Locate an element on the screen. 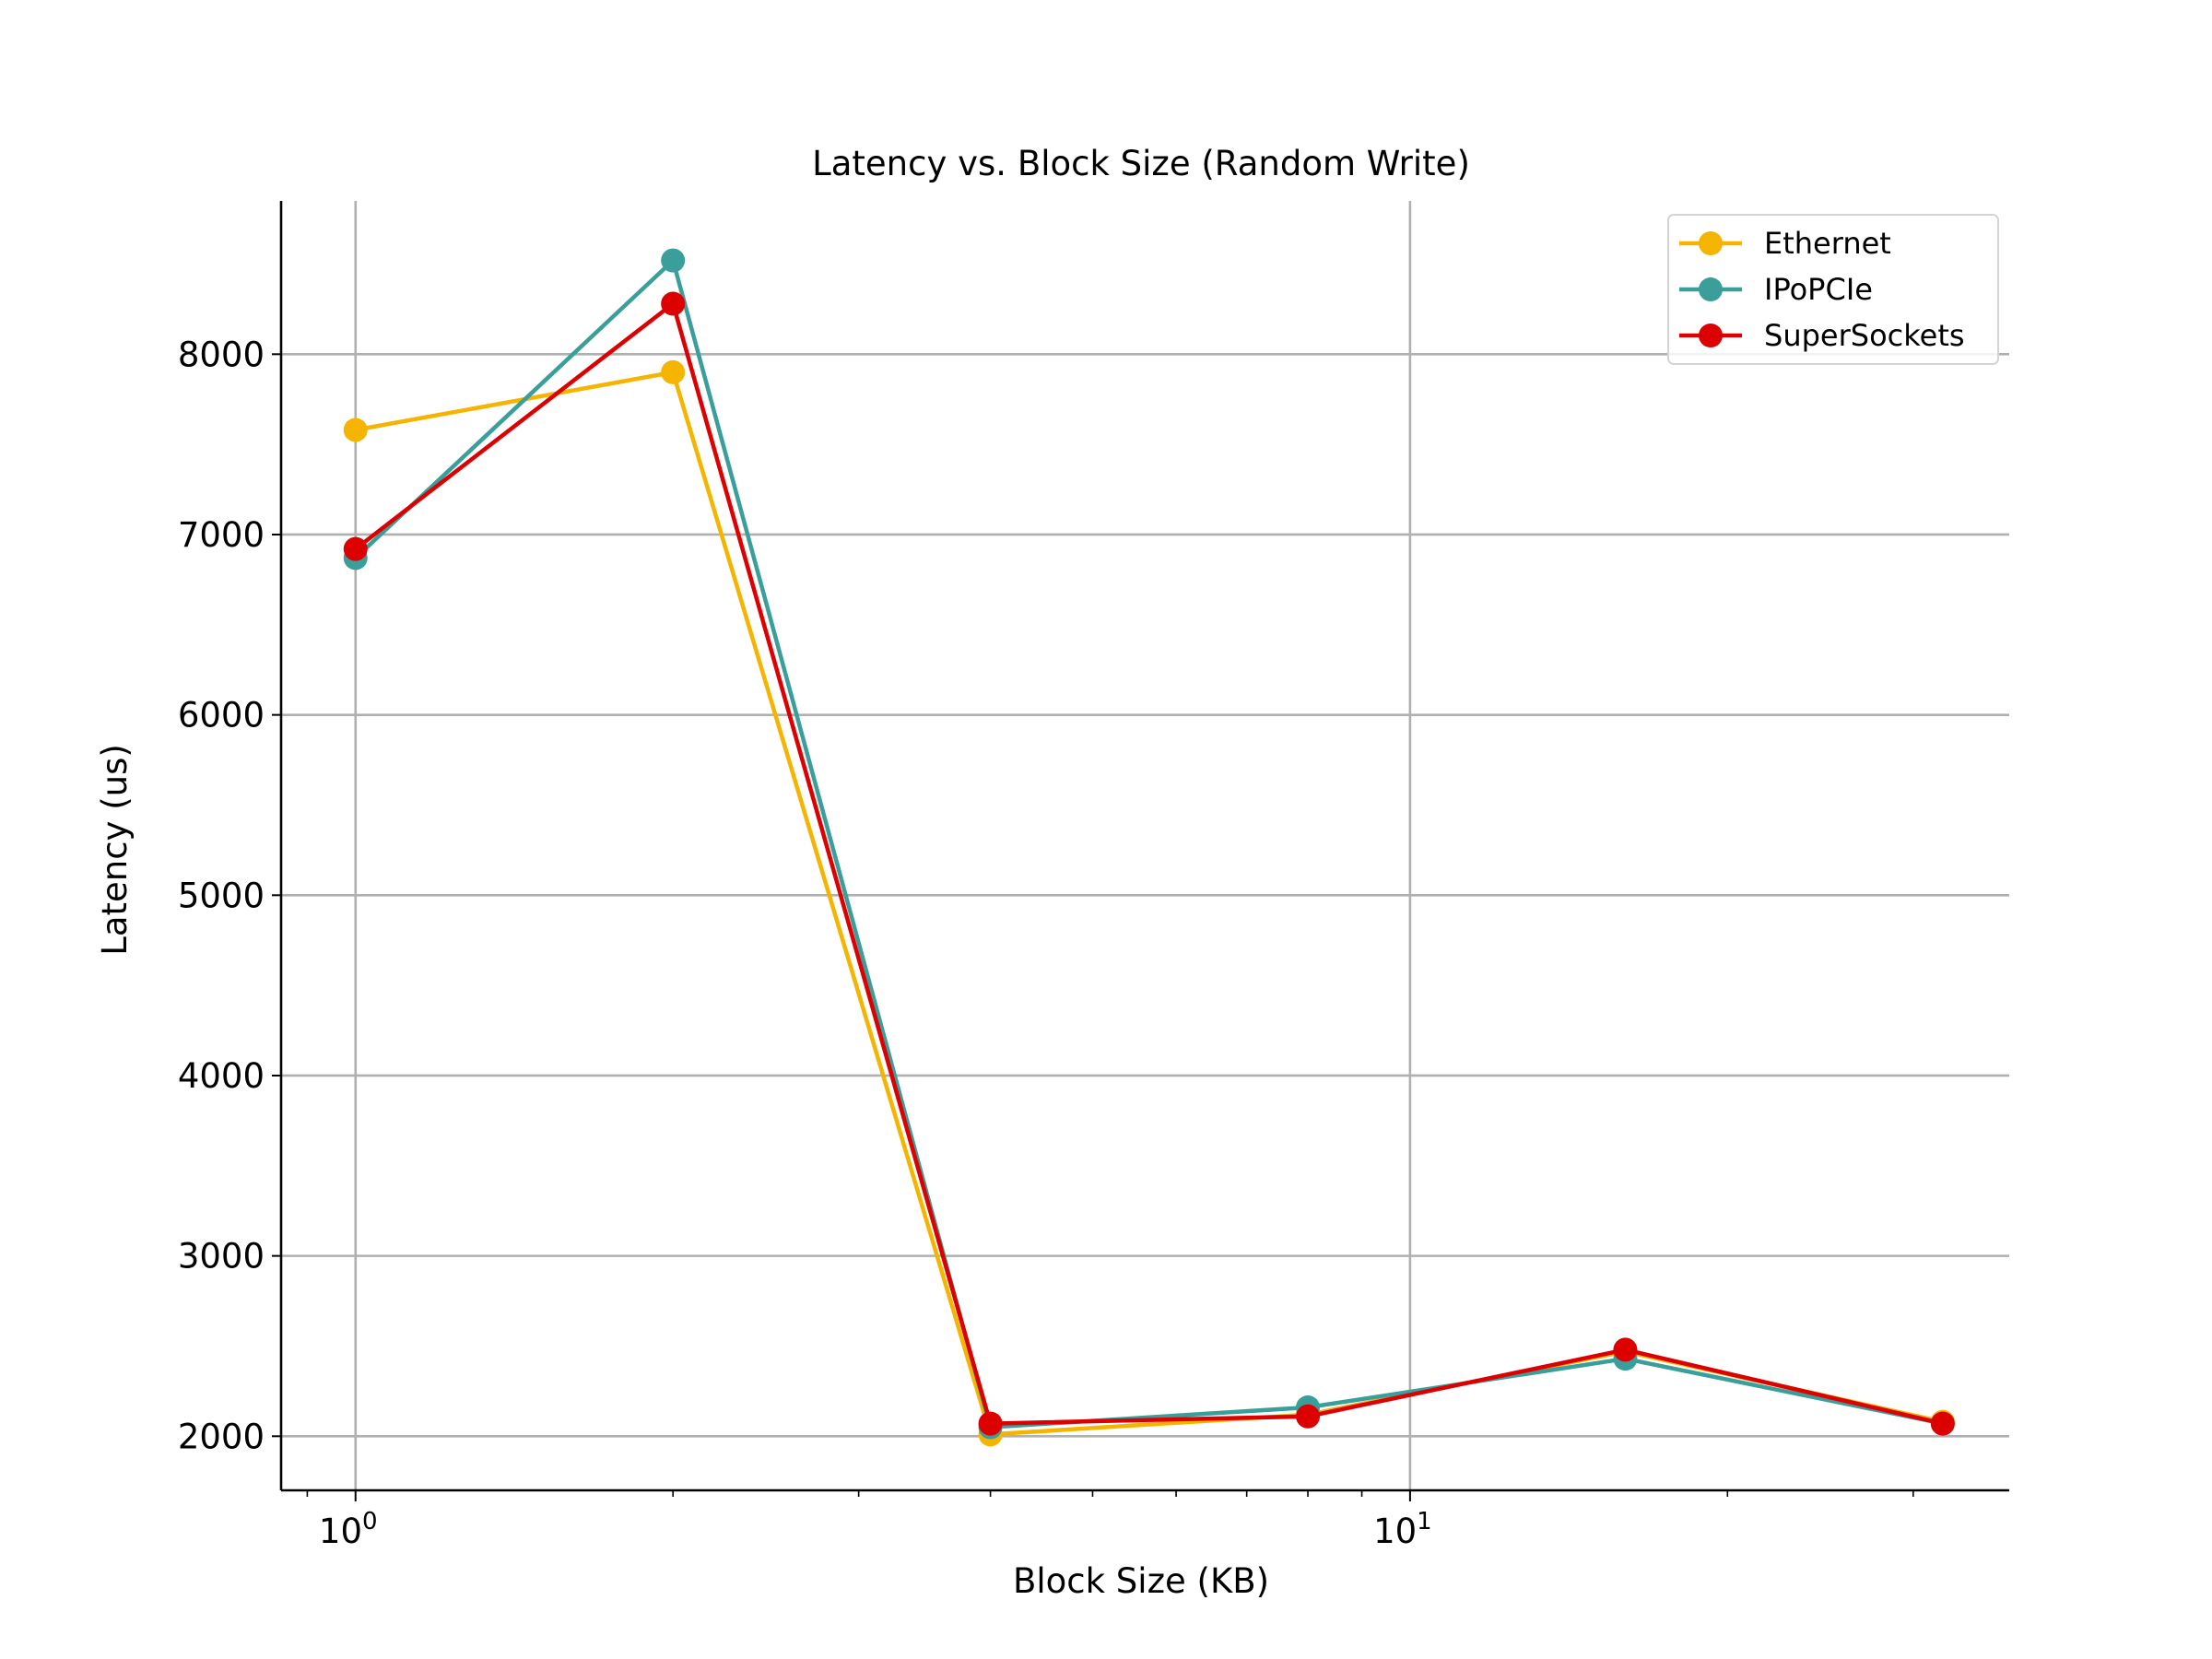  x-tick-label: 10¹ is located at coordinates (1402, 1529).